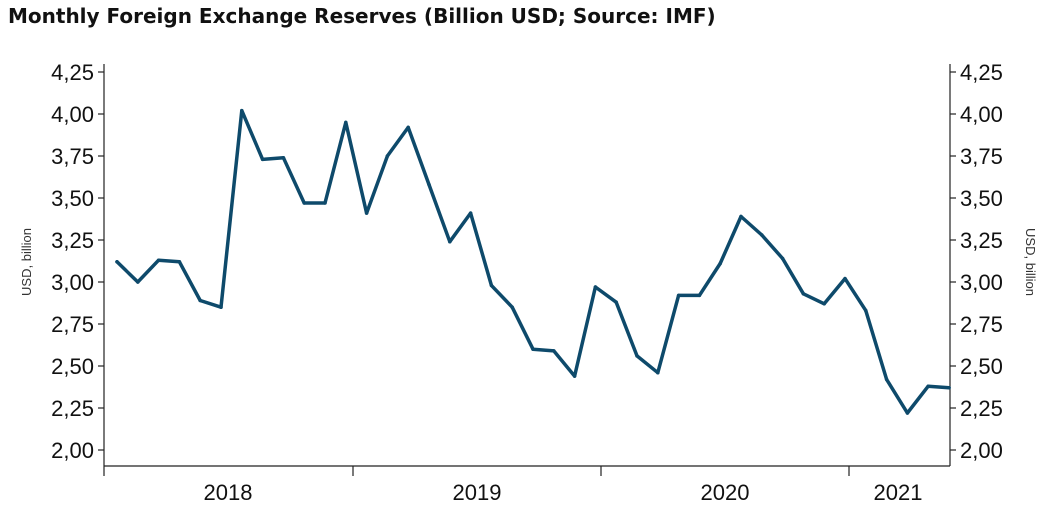  Describe the element at coordinates (981, 240) in the screenshot. I see `y-tick-label-right: 3,25` at that location.